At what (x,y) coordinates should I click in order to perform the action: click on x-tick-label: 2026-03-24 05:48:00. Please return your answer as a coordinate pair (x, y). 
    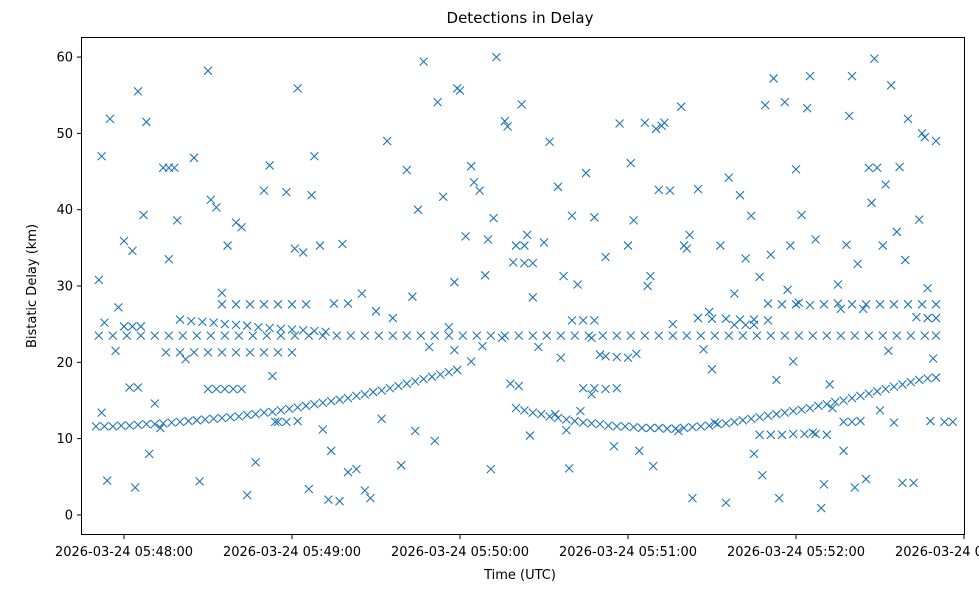
    Looking at the image, I should click on (124, 552).